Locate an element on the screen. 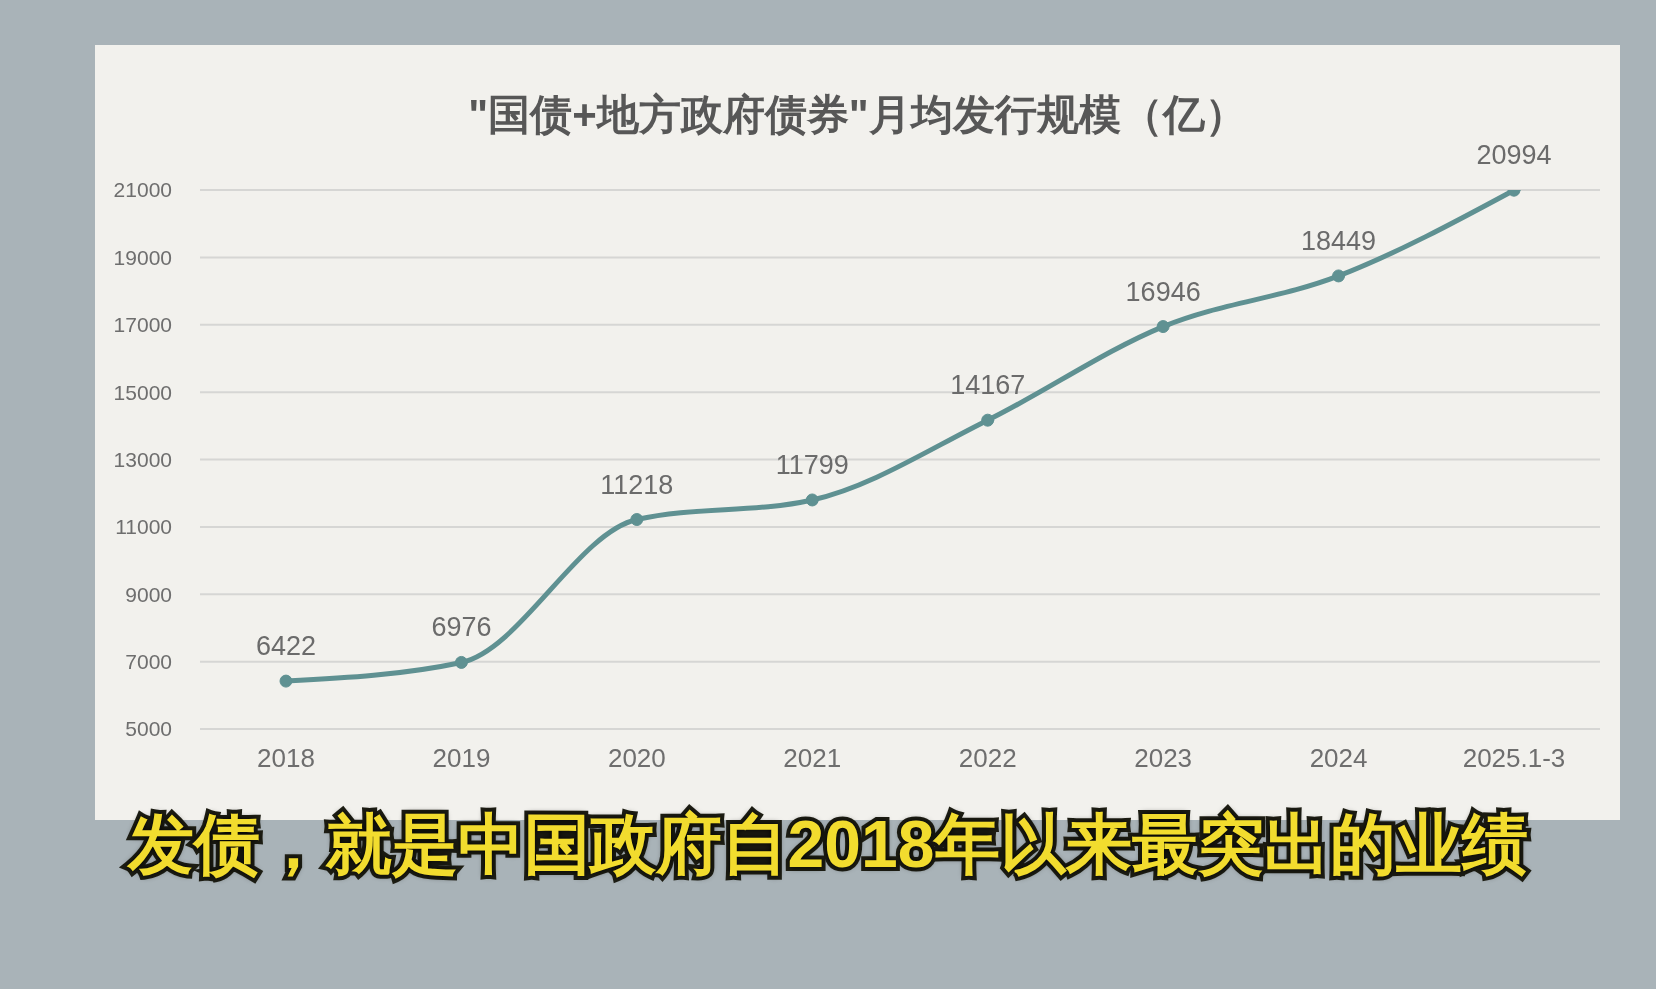 This screenshot has width=1656, height=989. data-label: 6976 is located at coordinates (461, 627).